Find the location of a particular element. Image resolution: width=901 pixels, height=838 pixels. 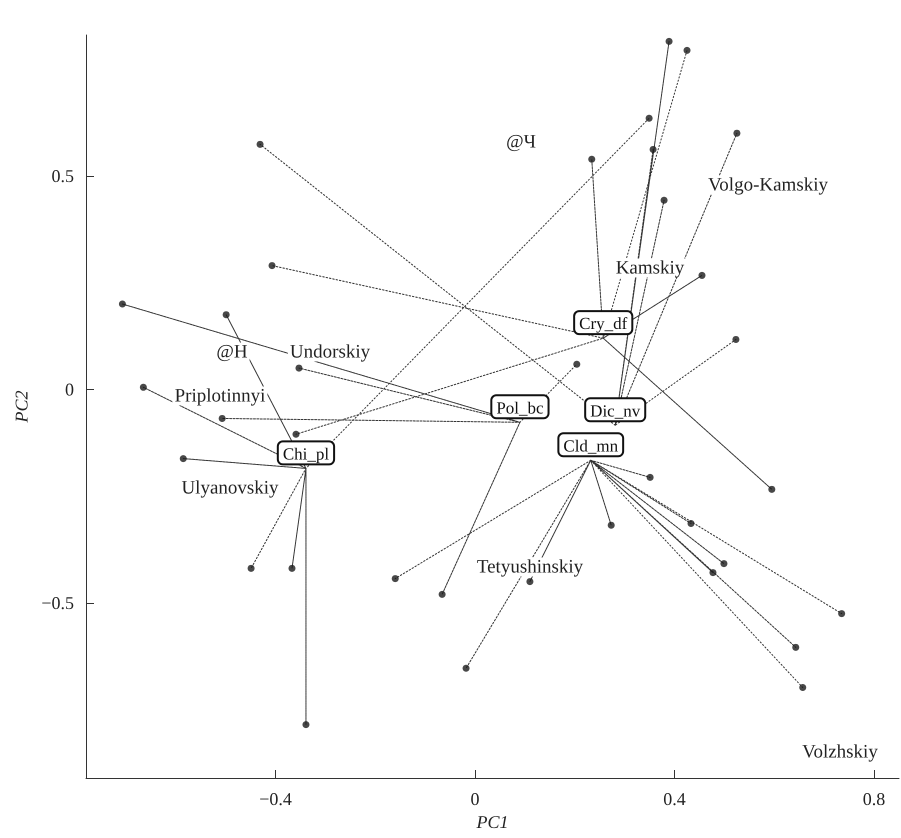

series-label: Cld_mn is located at coordinates (591, 446).